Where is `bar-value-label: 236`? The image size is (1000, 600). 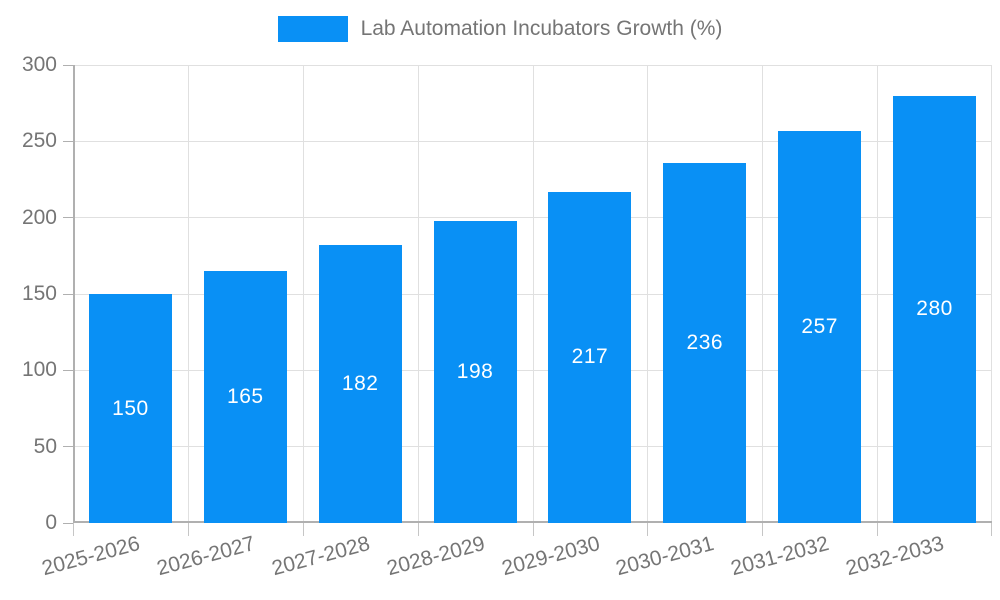
bar-value-label: 236 is located at coordinates (705, 342).